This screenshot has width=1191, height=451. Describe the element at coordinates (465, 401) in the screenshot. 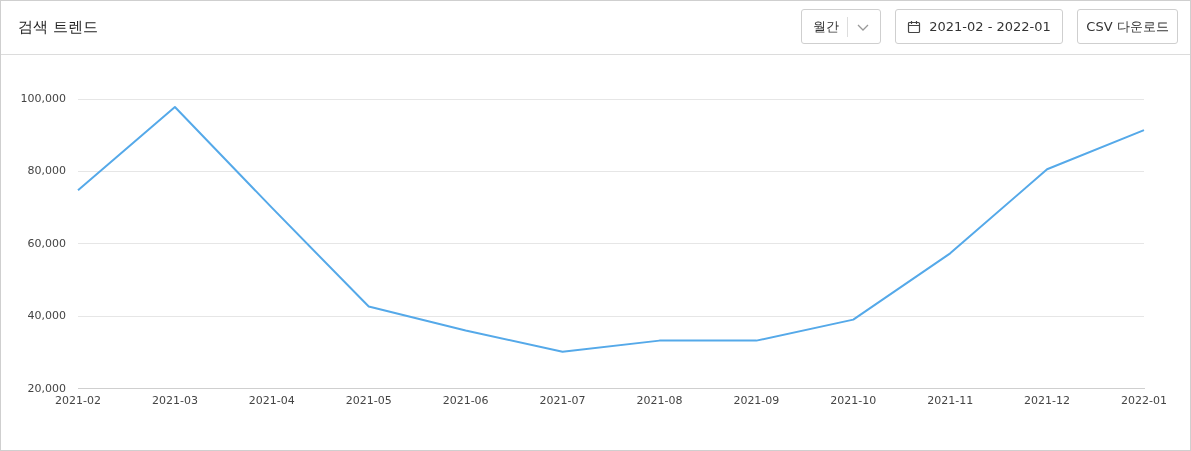

I see `x-tick-label: 2021-06` at that location.